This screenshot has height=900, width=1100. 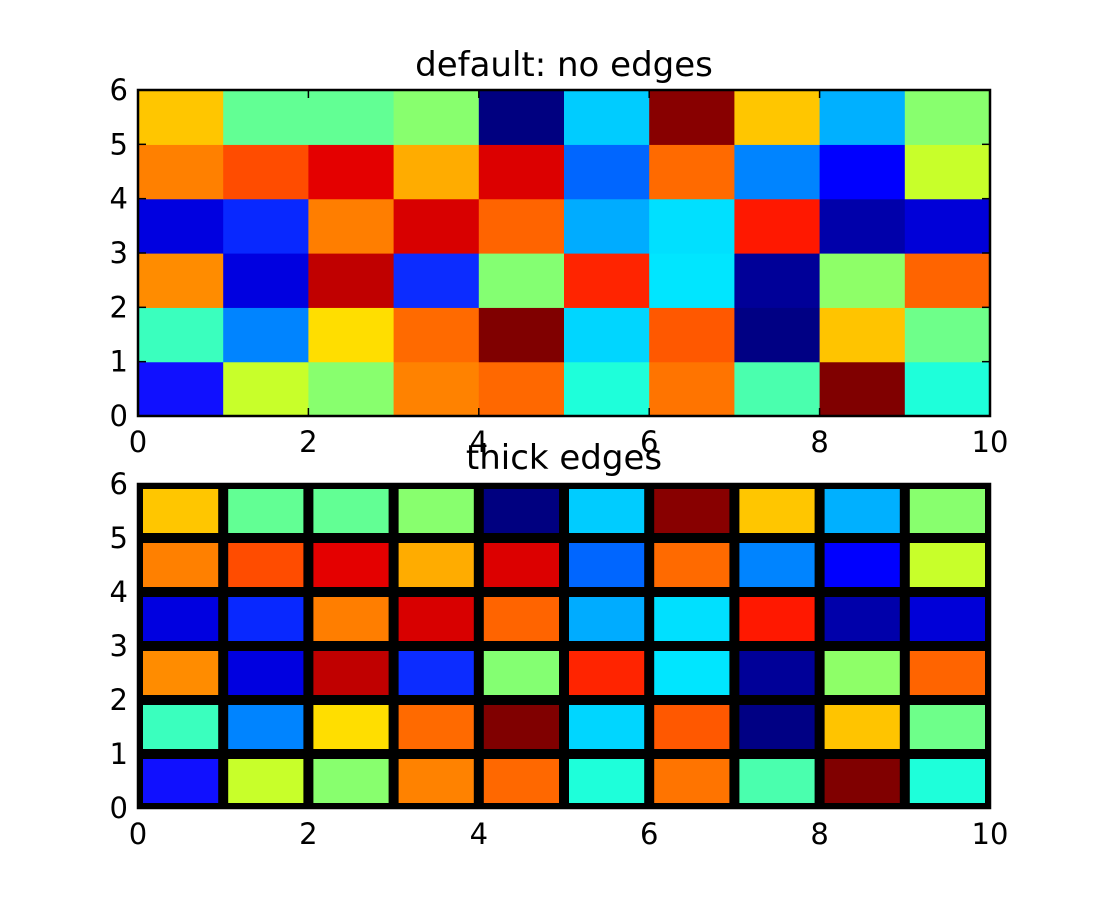 I want to click on cell-r0-c1, so click(x=266, y=781).